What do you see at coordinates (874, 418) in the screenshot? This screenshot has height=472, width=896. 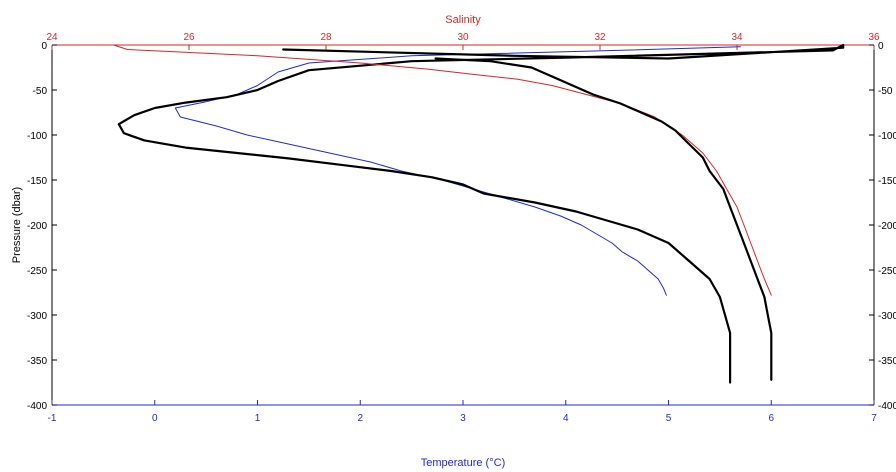 I see `bottom-tick-label: 7` at bounding box center [874, 418].